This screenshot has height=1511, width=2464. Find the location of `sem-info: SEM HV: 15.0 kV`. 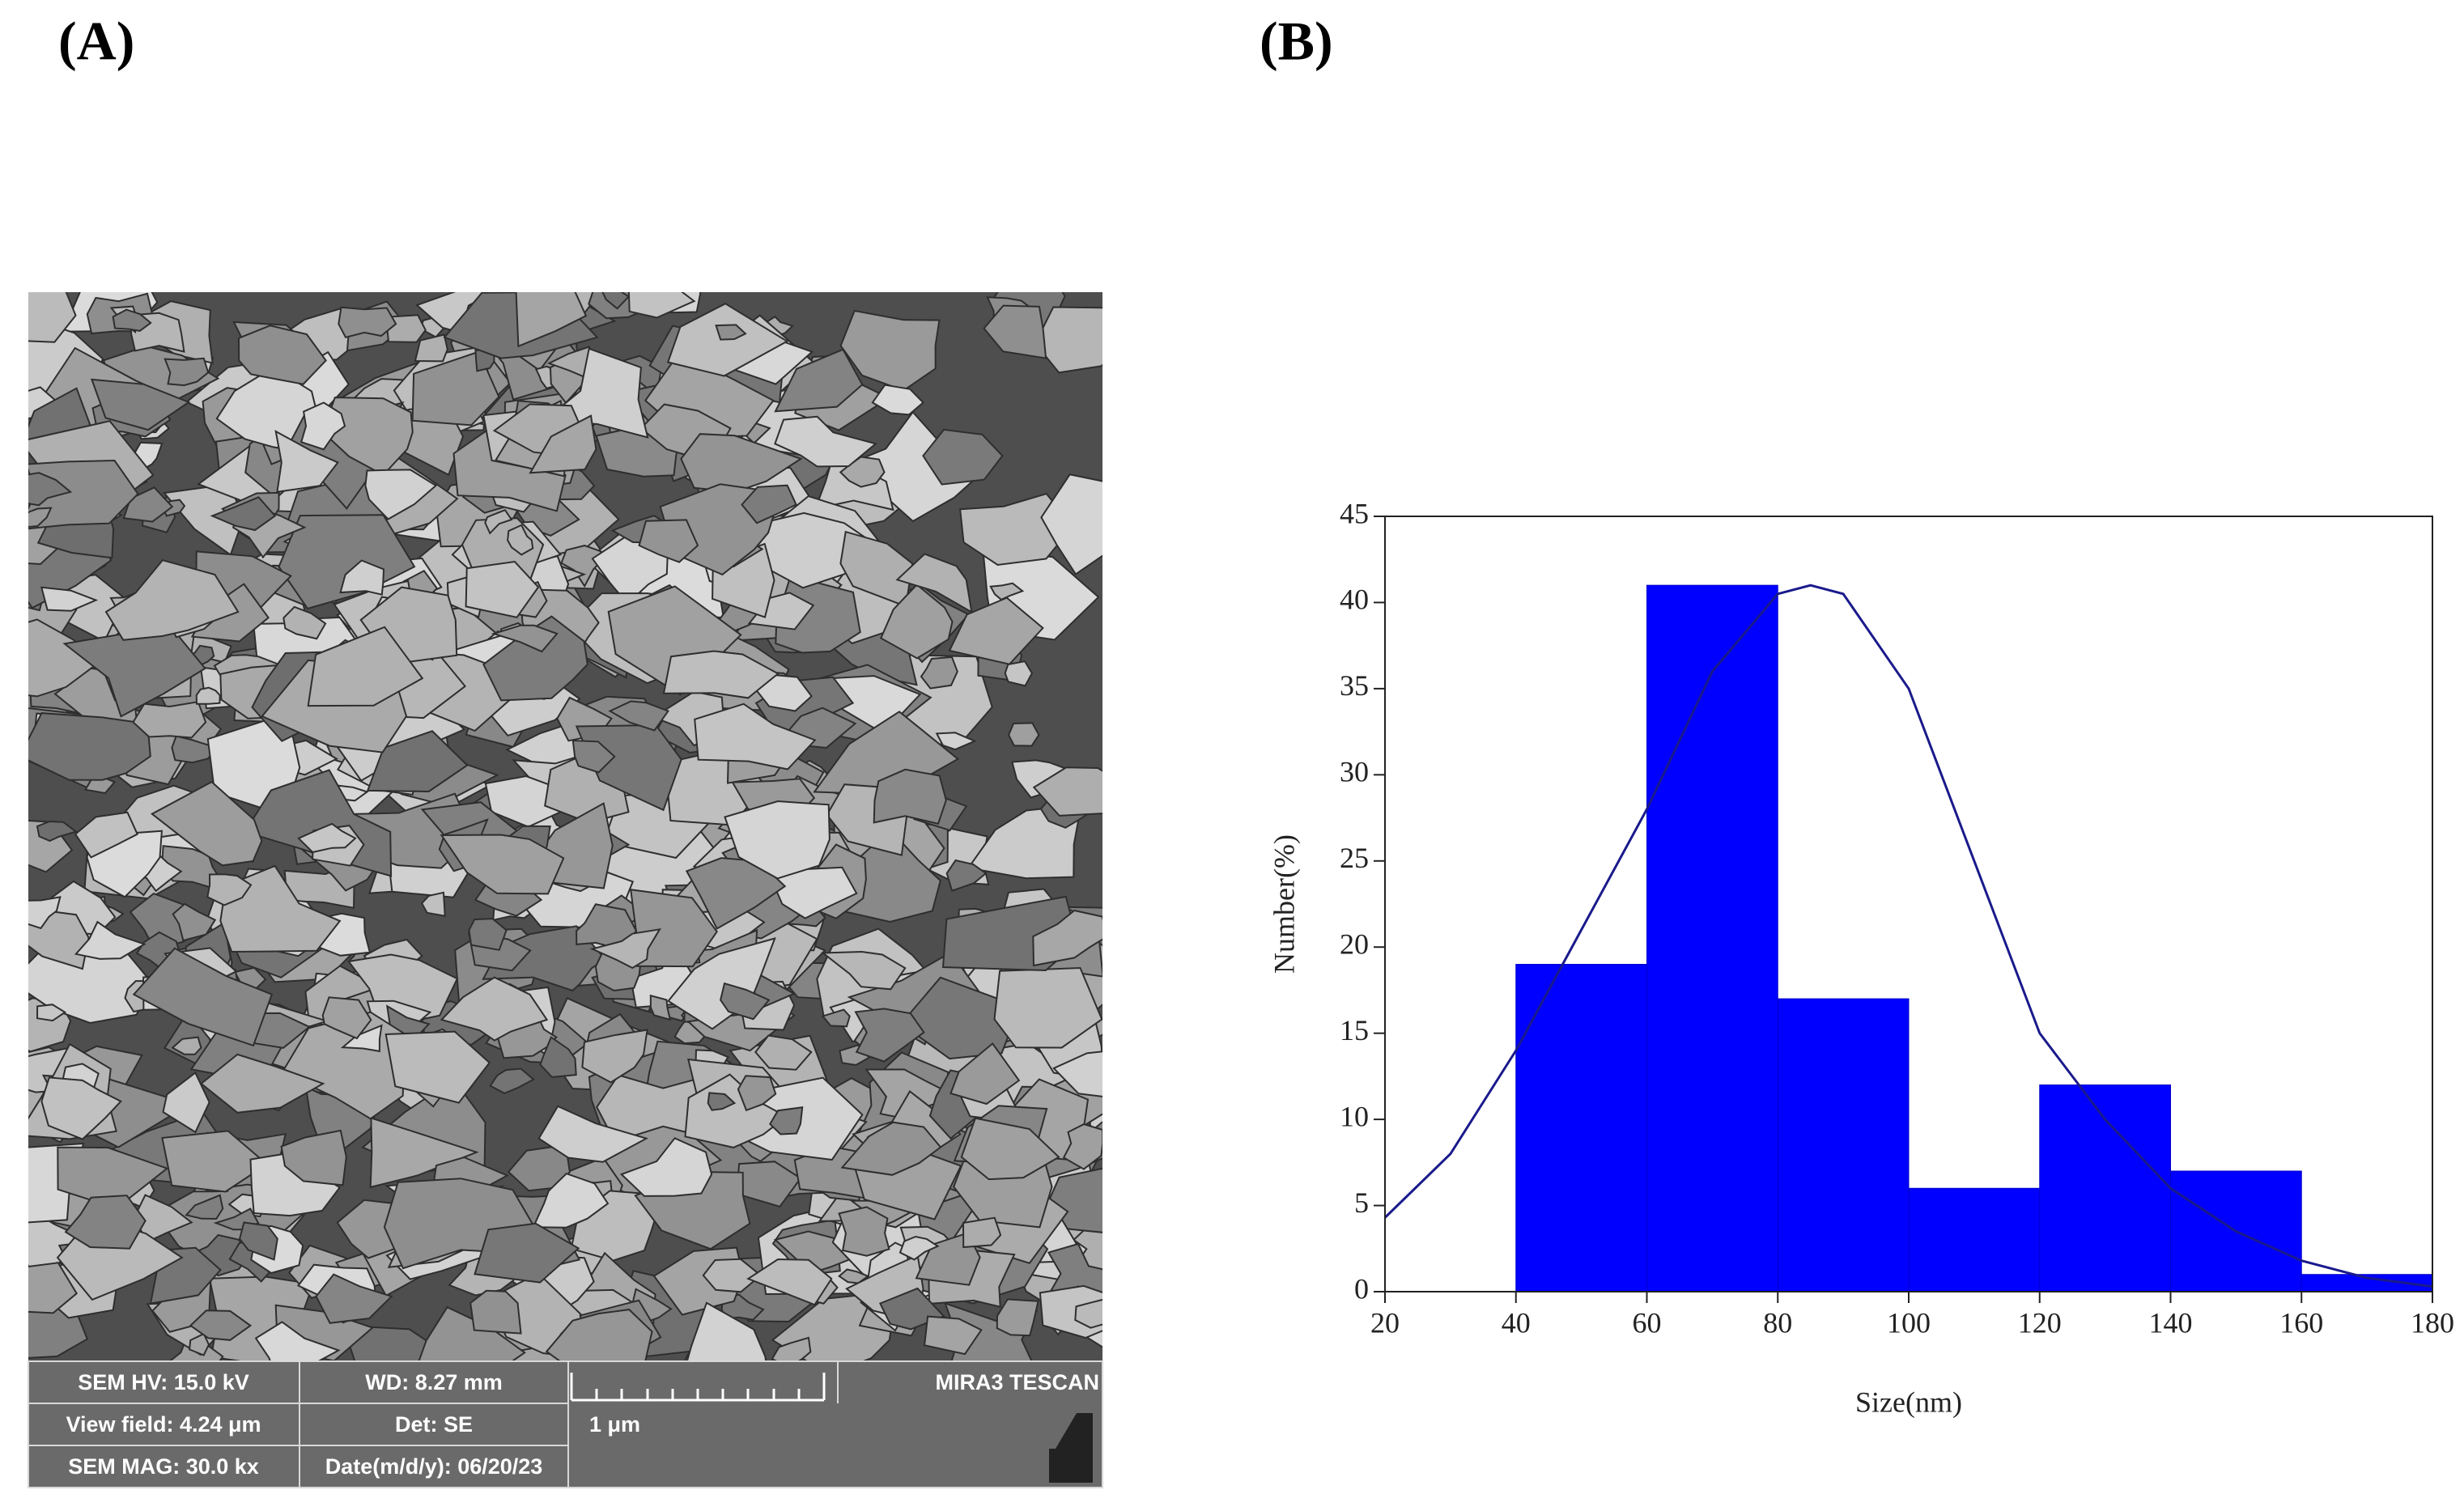

sem-info: SEM HV: 15.0 kV is located at coordinates (163, 1382).